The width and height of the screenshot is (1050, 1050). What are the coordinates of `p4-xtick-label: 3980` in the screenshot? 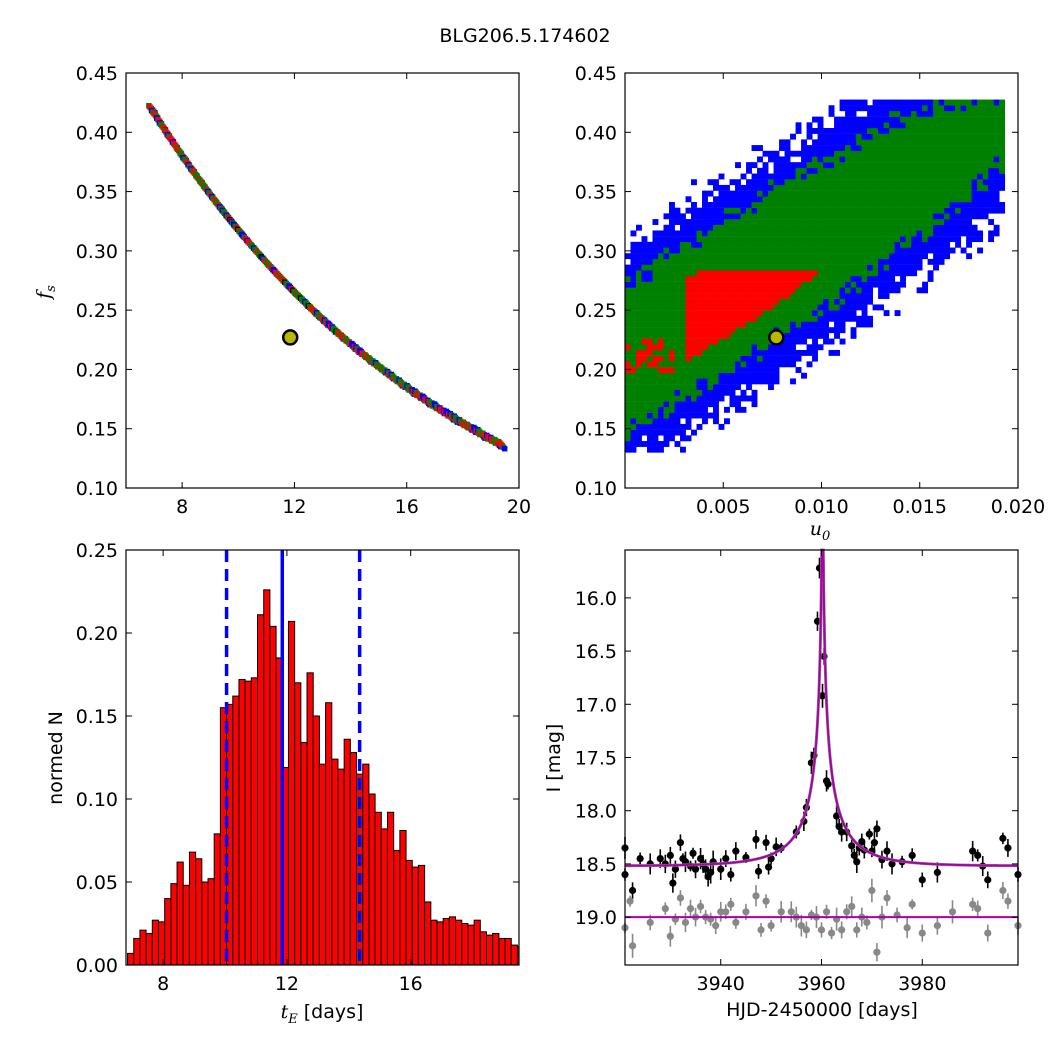 It's located at (922, 984).